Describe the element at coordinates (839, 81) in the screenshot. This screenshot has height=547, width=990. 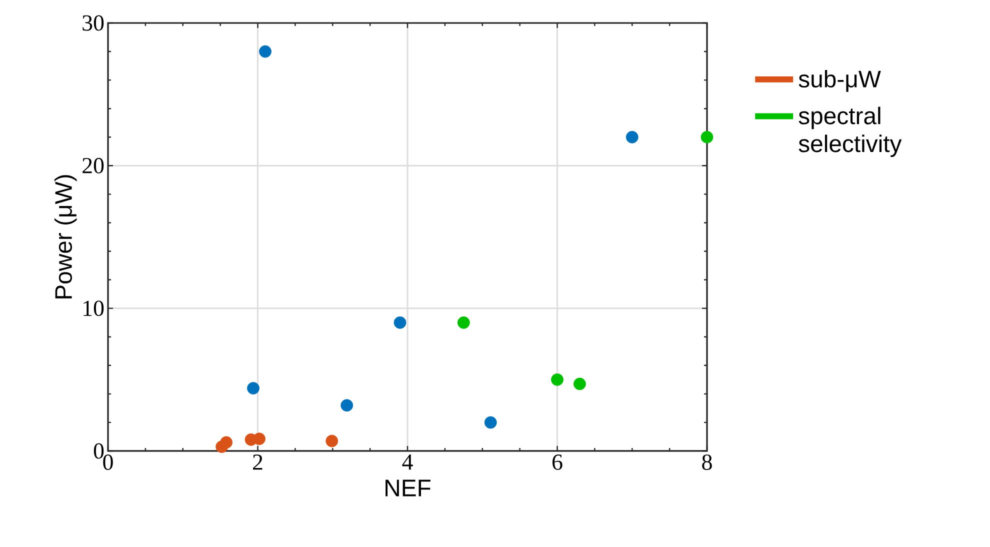
I see `legend-label: sub-μW` at that location.